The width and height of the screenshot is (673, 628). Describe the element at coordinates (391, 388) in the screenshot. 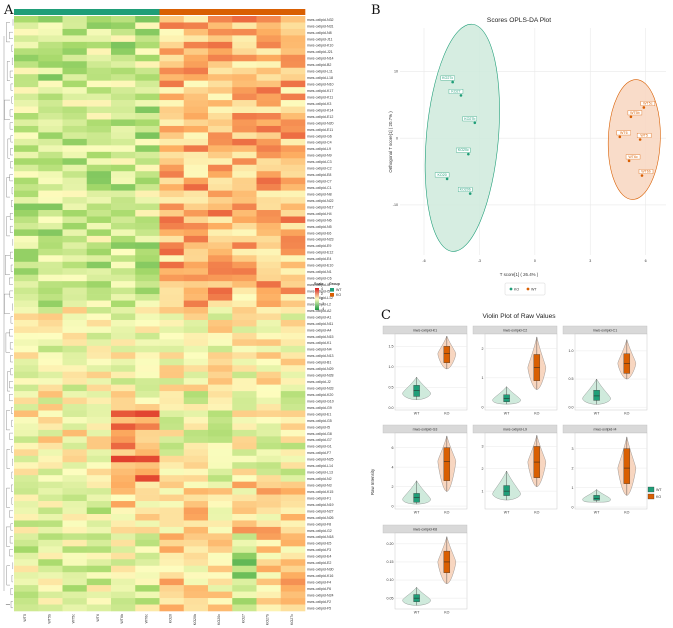

I see `facet-ytick-label: 0.5` at that location.